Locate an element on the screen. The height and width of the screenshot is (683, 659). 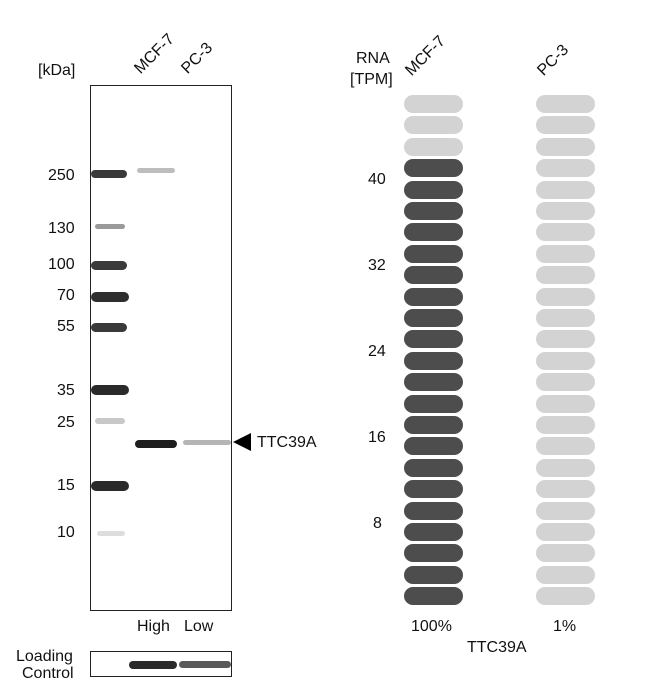
lane-label-pc3: PC-3 is located at coordinates (197, 58).